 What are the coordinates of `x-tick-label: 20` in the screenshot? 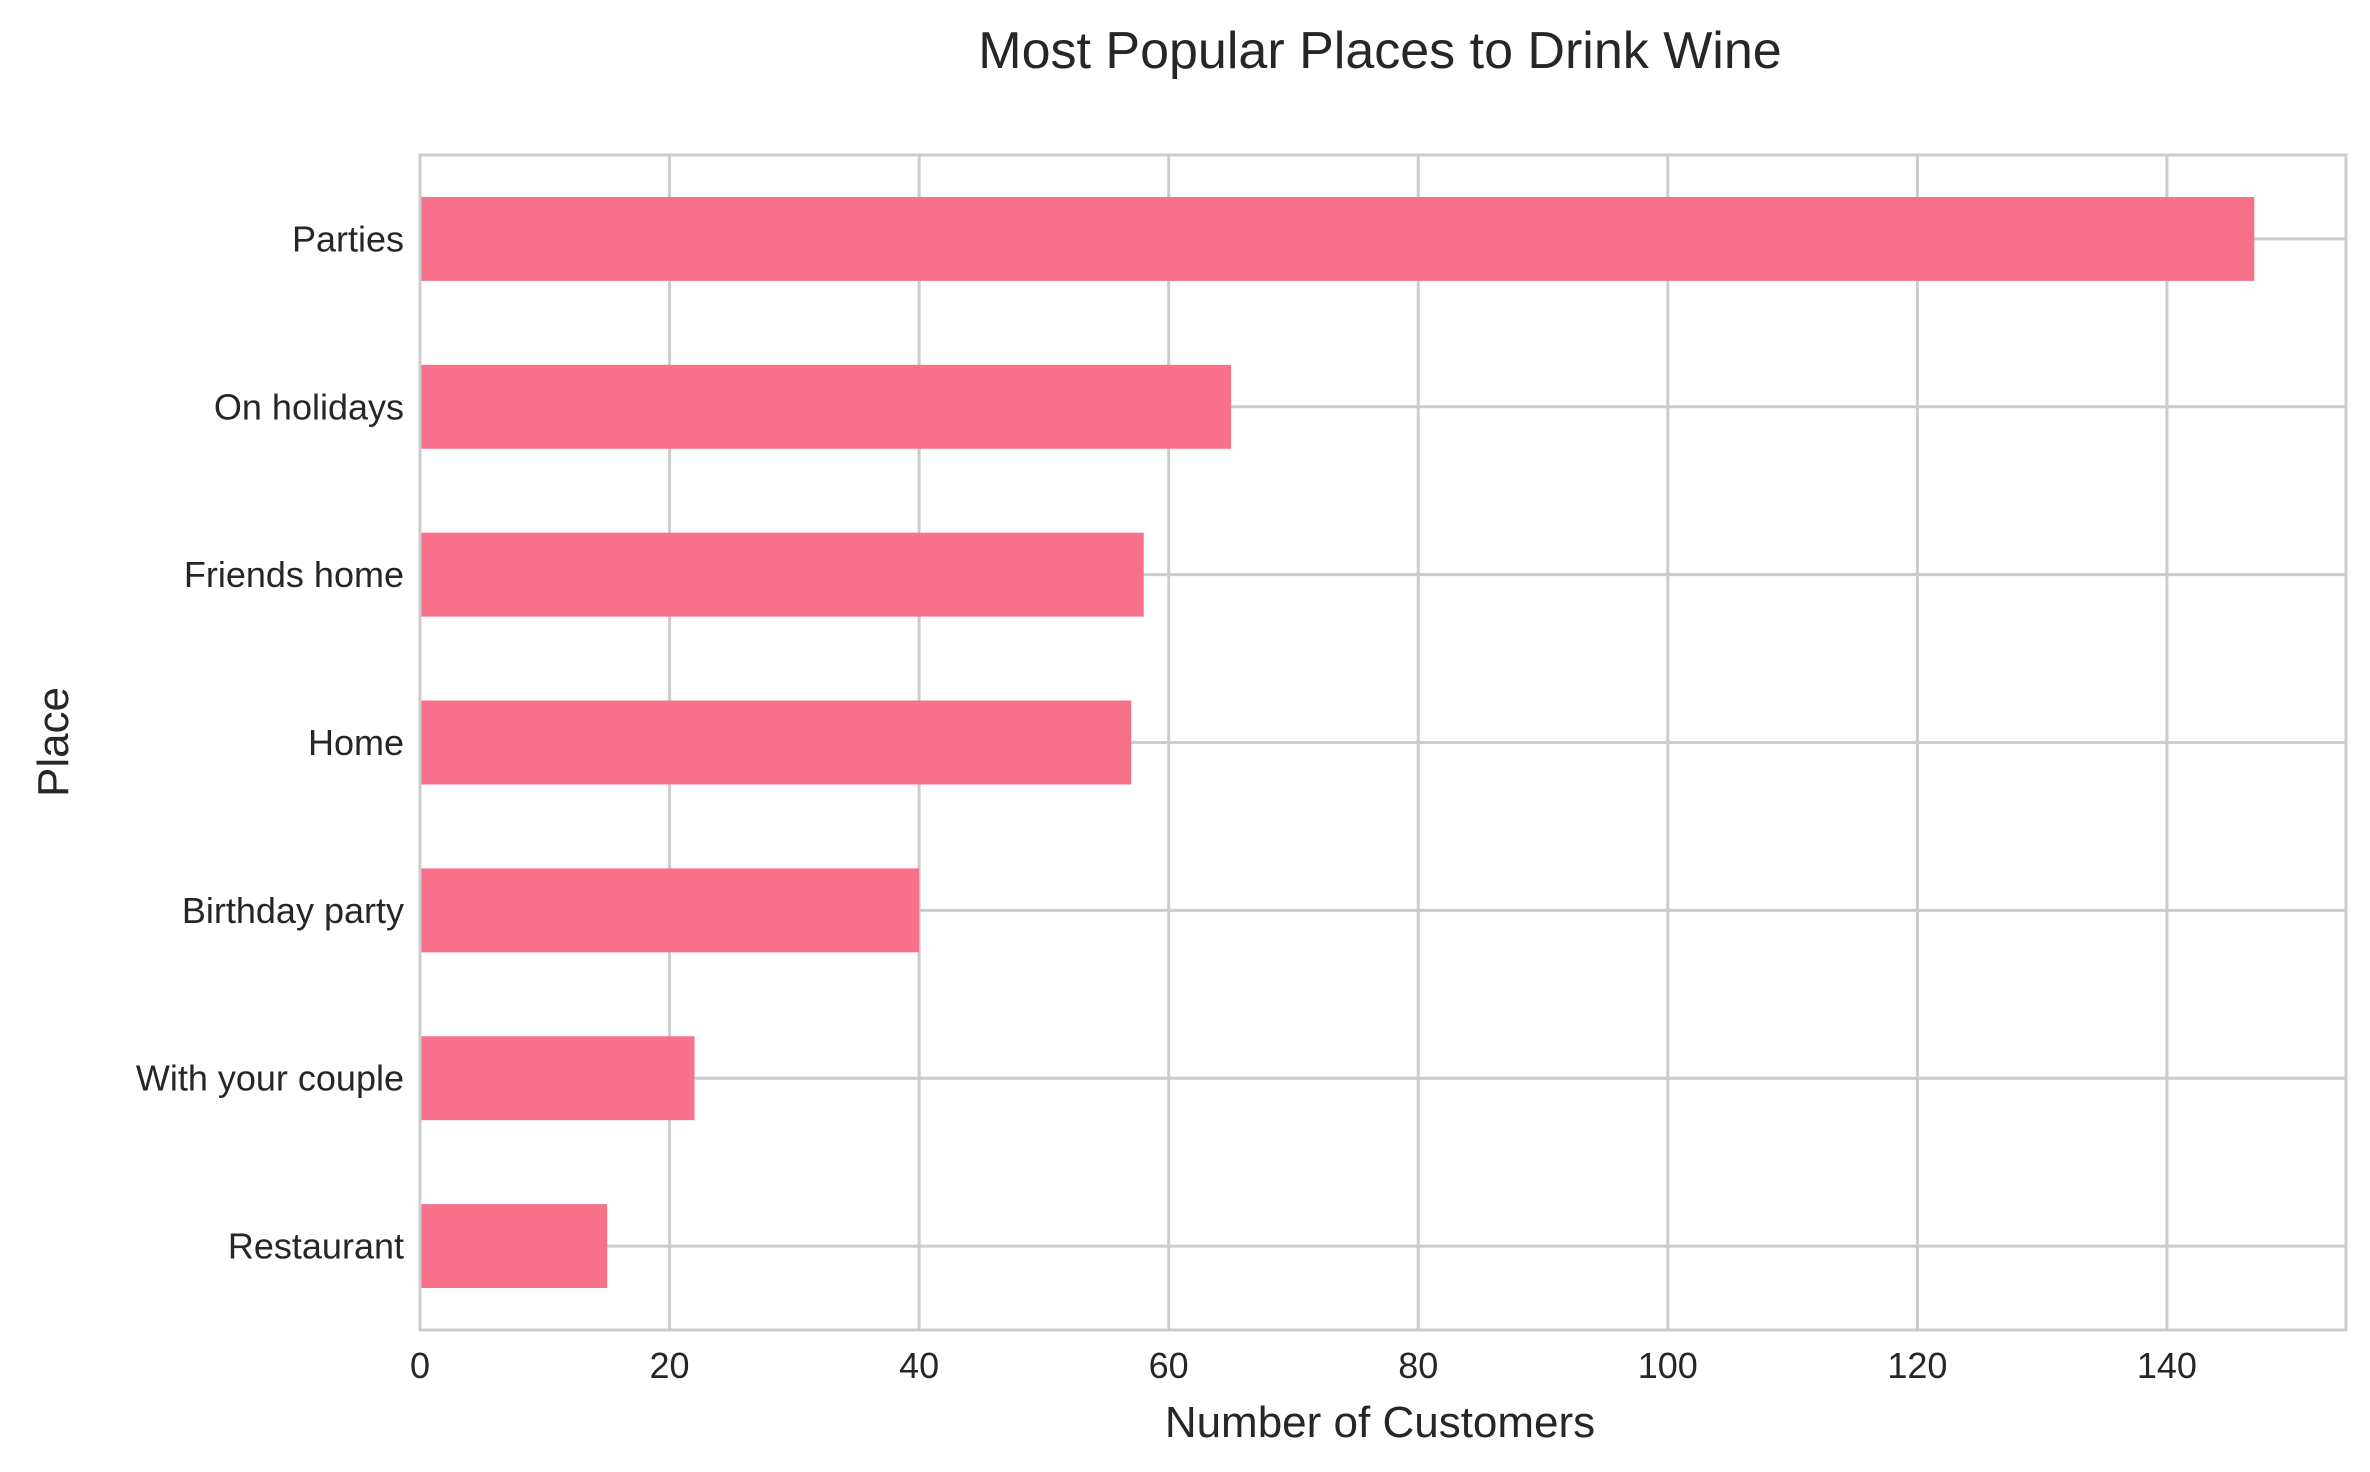 It's located at (670, 1365).